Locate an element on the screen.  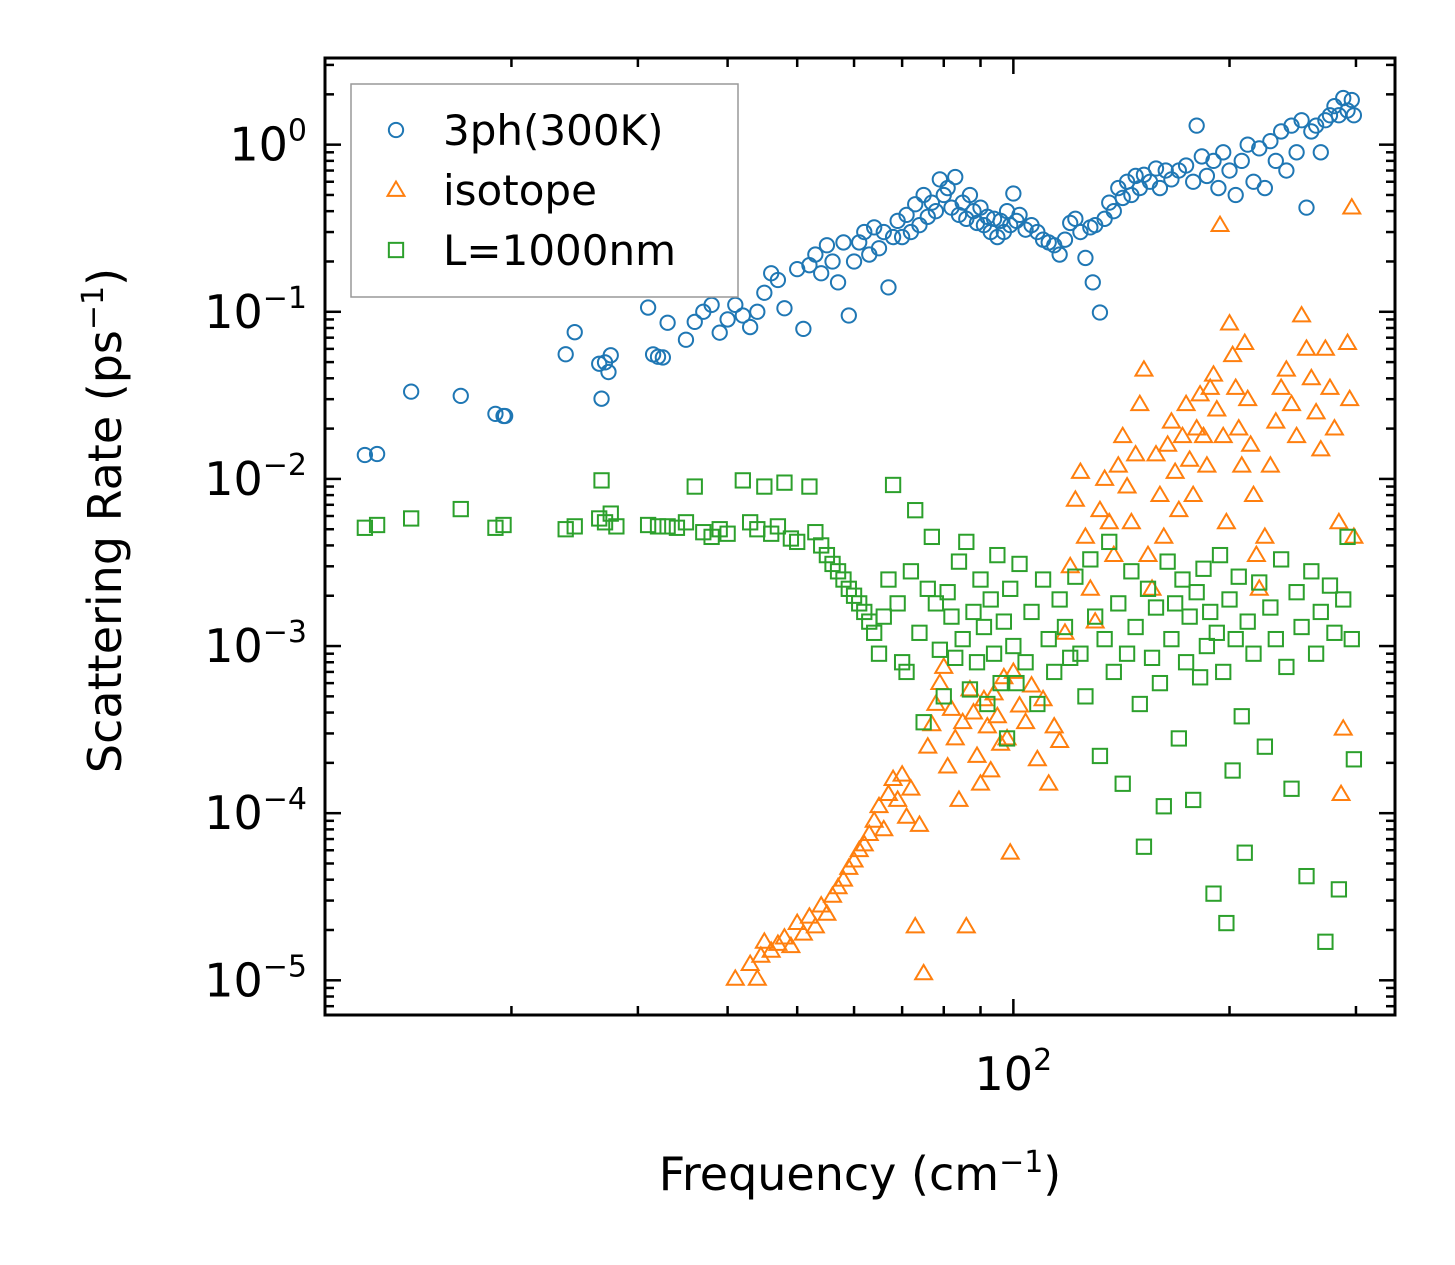
y-tick-label: 100 is located at coordinates (268, 143).